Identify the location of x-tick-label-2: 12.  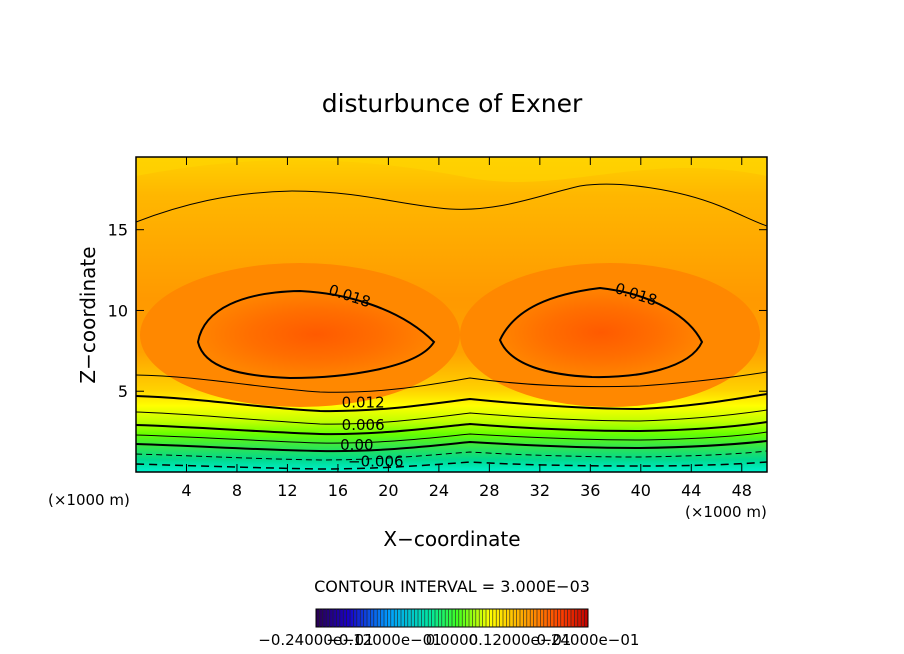
(287, 490).